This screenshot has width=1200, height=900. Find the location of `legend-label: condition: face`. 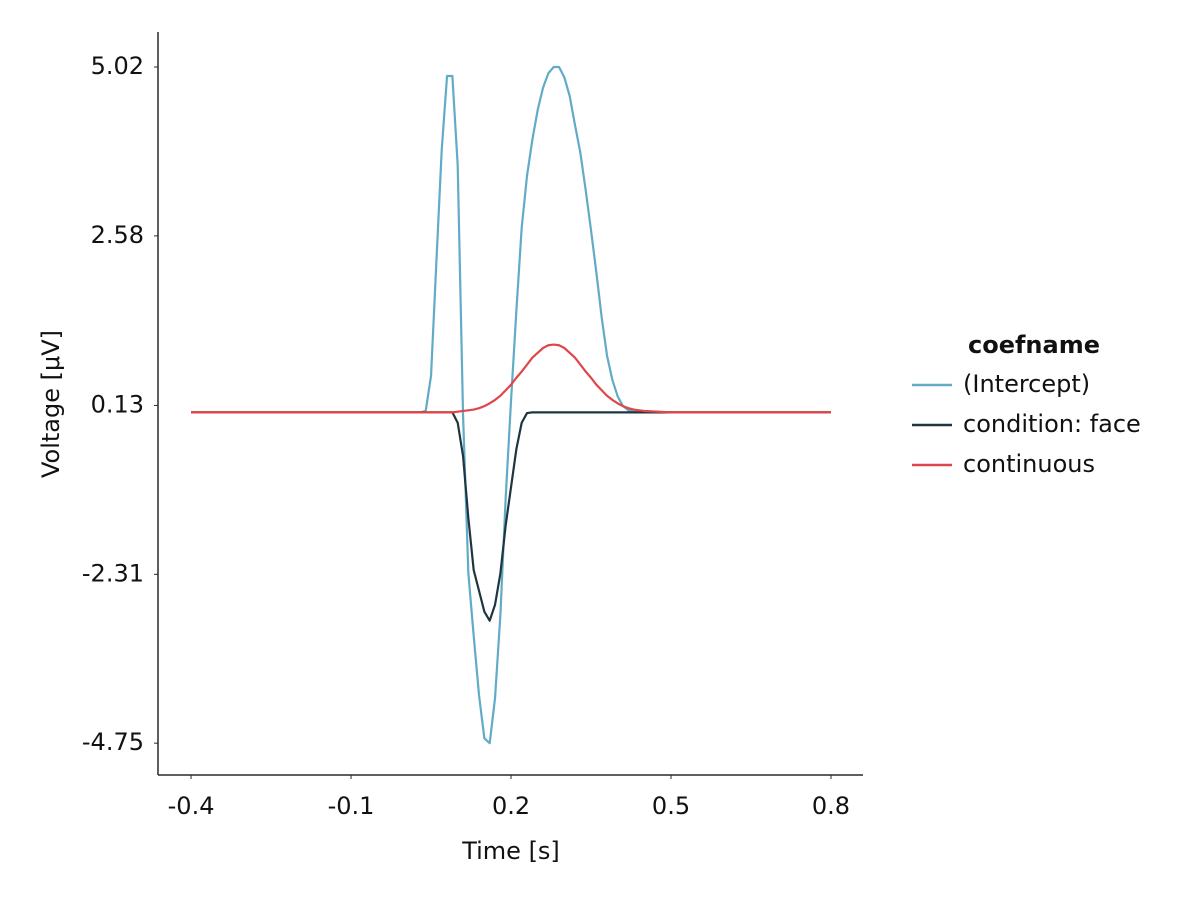

legend-label: condition: face is located at coordinates (1052, 424).